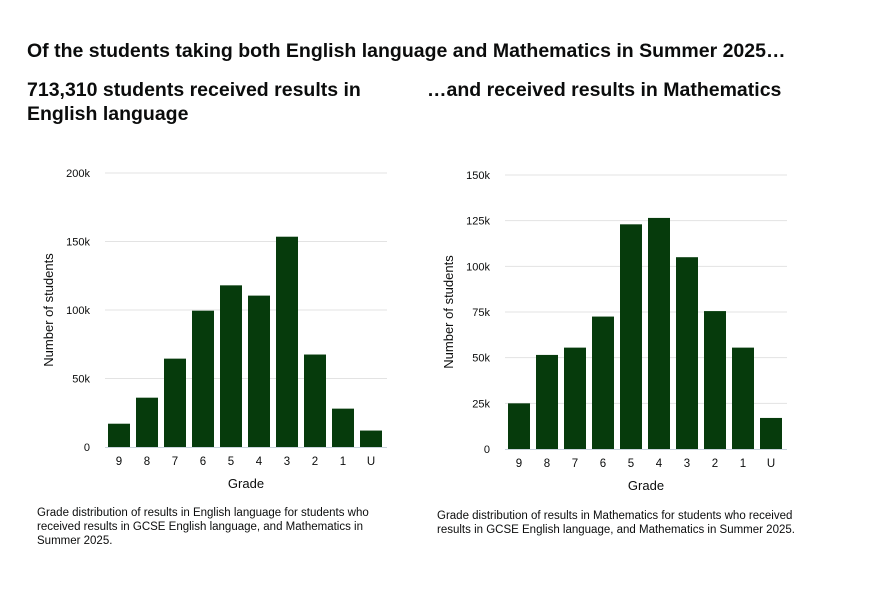 Image resolution: width=873 pixels, height=602 pixels. Describe the element at coordinates (604, 90) in the screenshot. I see `maths-chart-title: …and received results in Mathematics` at that location.